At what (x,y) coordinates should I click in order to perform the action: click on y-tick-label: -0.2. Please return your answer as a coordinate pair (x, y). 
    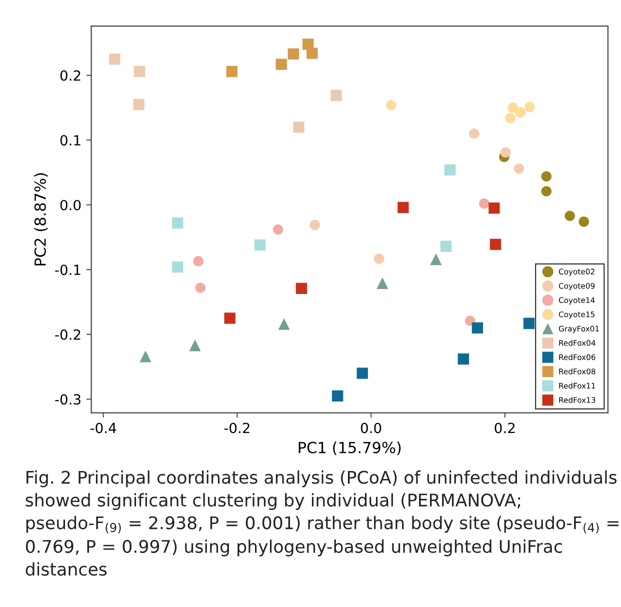
    Looking at the image, I should click on (67, 334).